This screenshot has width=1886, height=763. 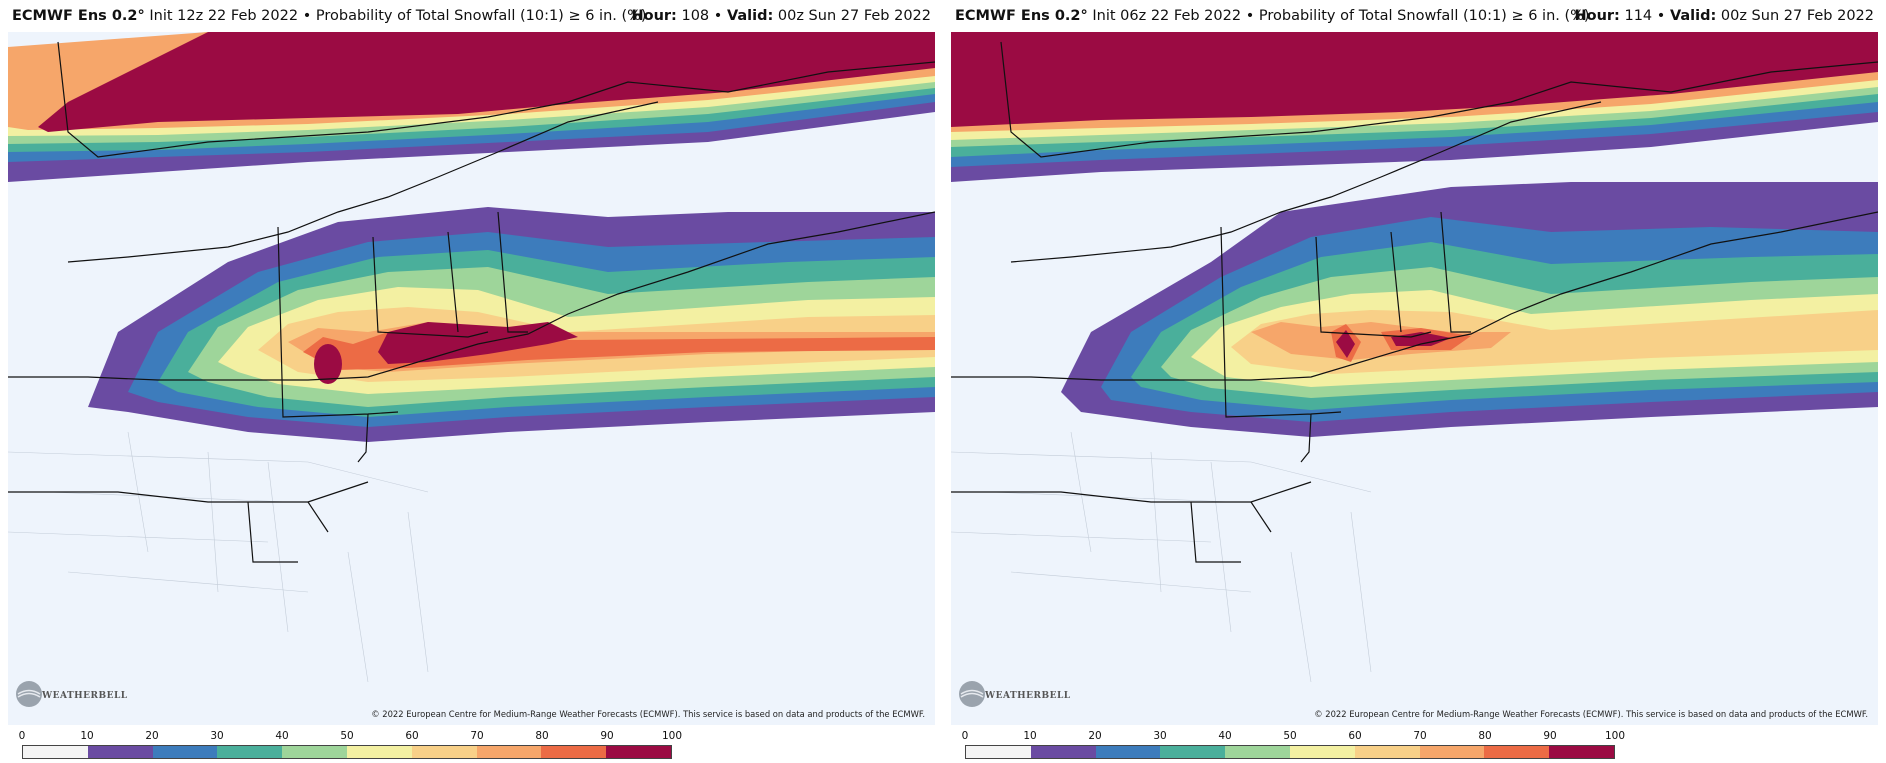 What do you see at coordinates (695, 16) in the screenshot?
I see `left-hour-value: 108` at bounding box center [695, 16].